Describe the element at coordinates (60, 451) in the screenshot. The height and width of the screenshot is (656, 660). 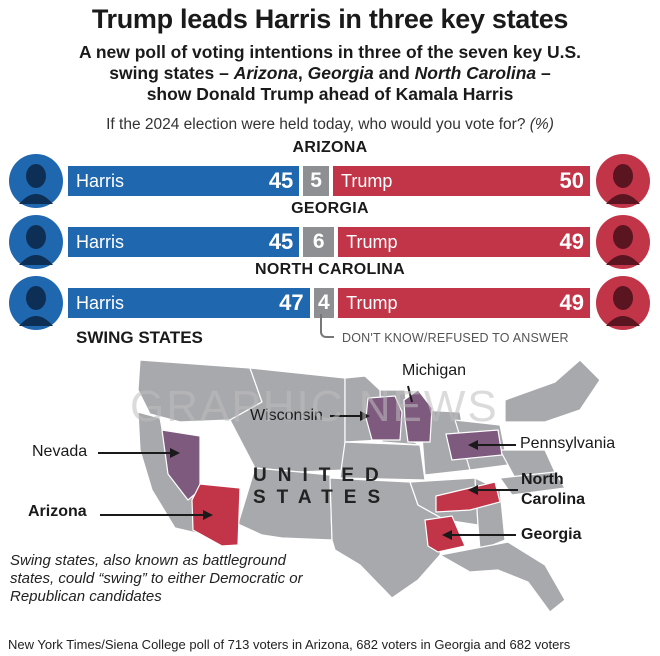
I see `label-nevada: Nevada` at that location.